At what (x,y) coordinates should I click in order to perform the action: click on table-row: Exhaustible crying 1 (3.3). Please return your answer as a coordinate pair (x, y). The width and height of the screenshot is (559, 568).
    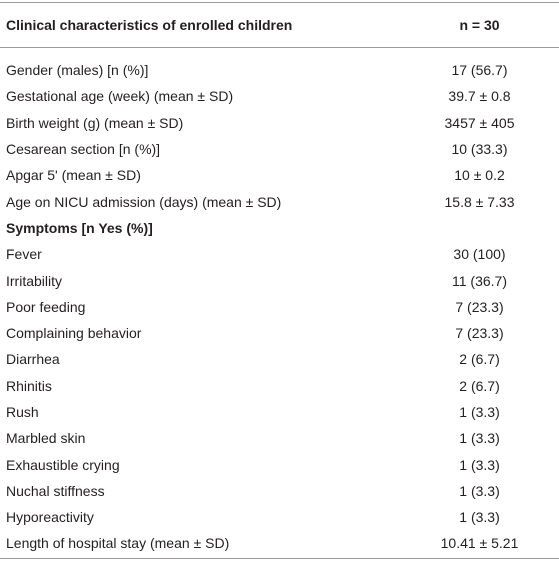
    Looking at the image, I should click on (279, 464).